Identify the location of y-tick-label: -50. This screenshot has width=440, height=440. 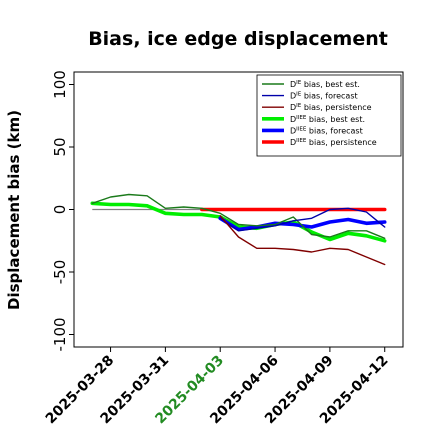
(60, 272).